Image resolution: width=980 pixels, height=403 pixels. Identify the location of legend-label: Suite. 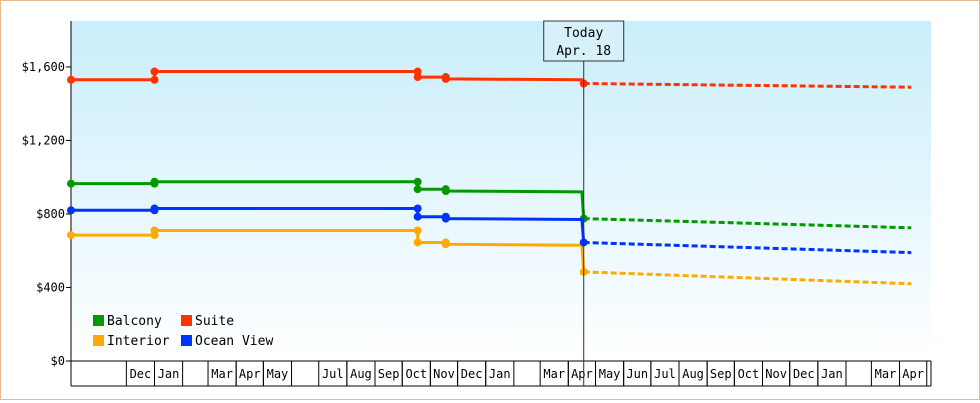
(214, 321).